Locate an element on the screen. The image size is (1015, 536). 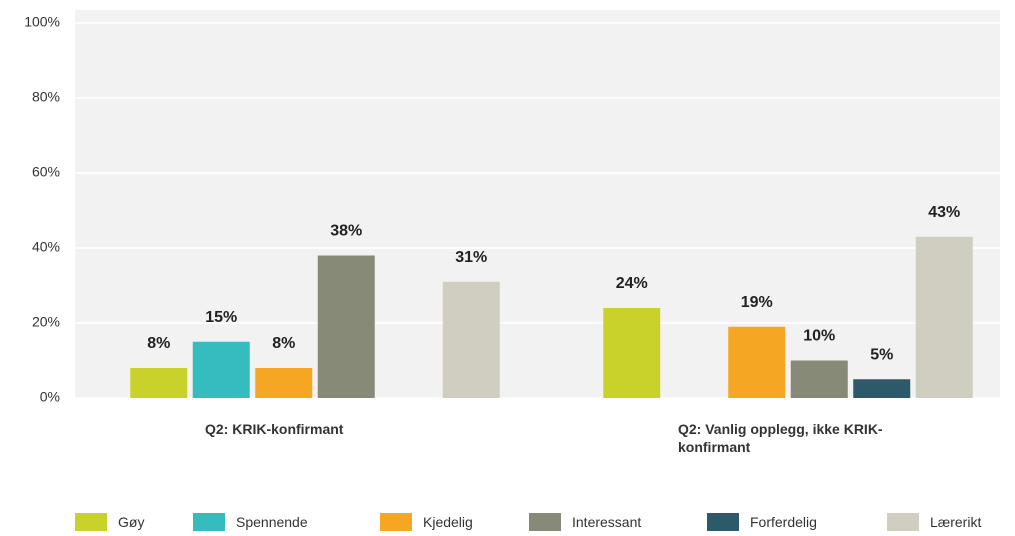
y-tick-label: 100% is located at coordinates (42, 22).